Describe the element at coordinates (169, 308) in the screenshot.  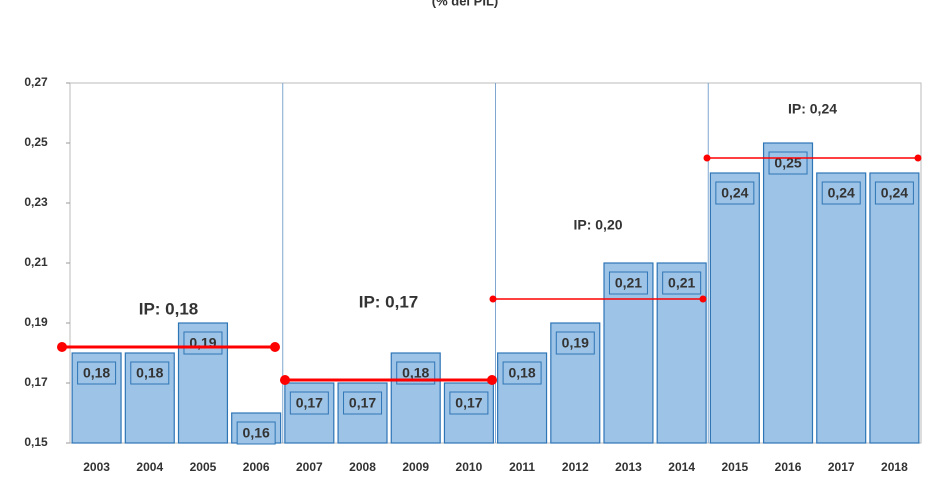
I see `period-annotation: IP: 0,18` at that location.